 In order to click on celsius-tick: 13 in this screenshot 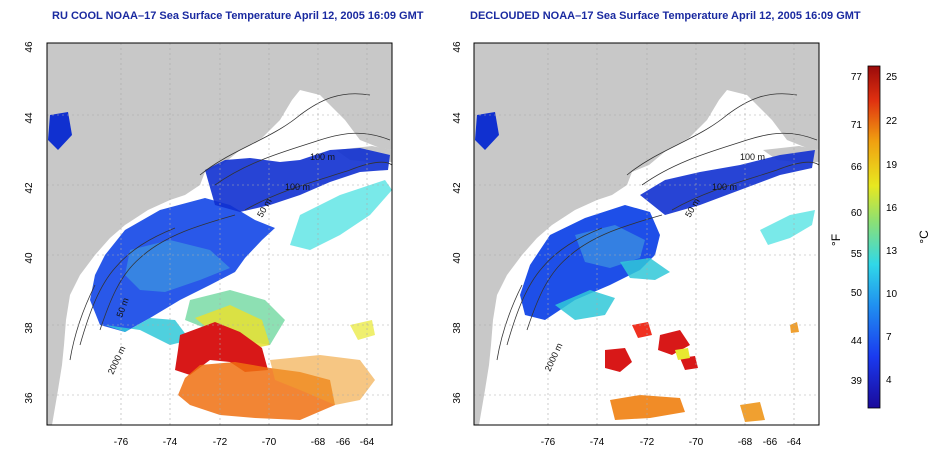, I will do `click(892, 251)`.